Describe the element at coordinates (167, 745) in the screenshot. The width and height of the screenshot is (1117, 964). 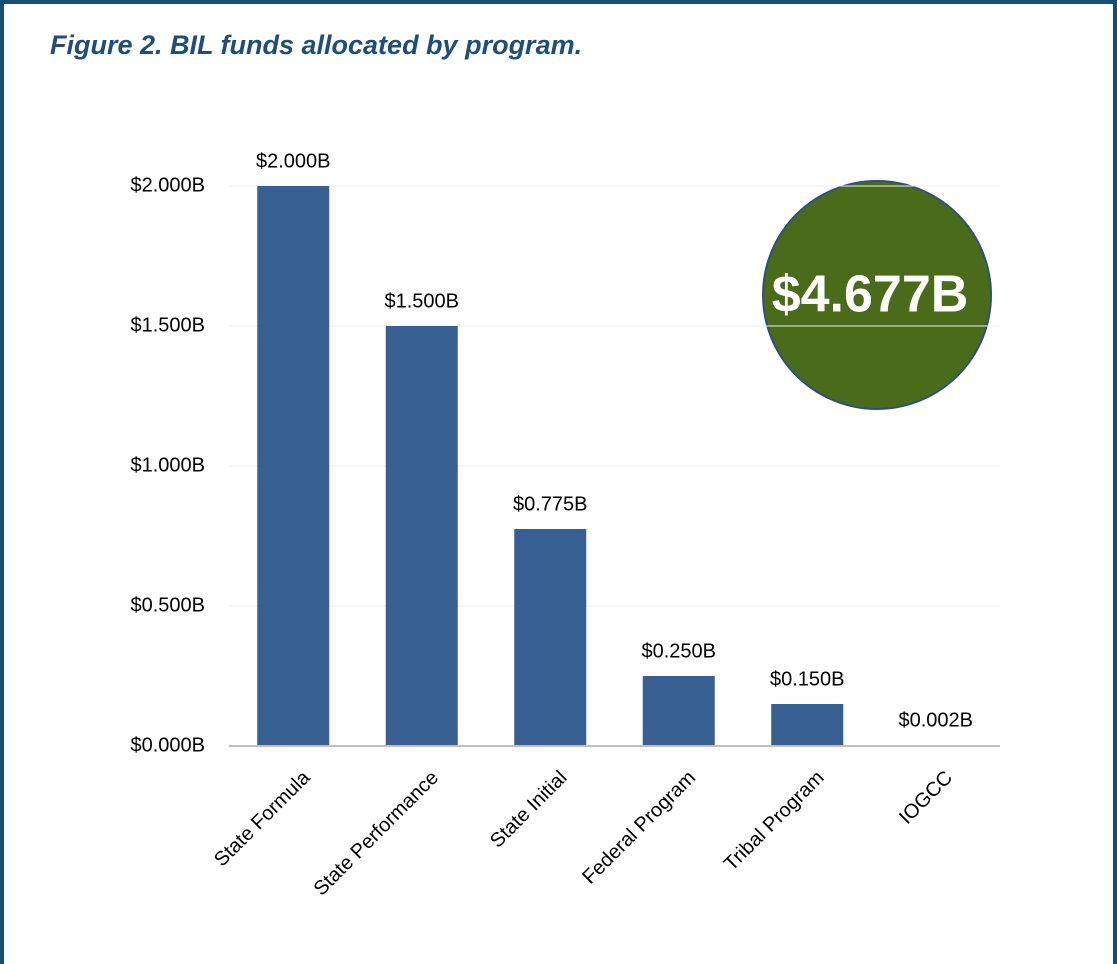
I see `y-tick-label: $0.000B` at that location.